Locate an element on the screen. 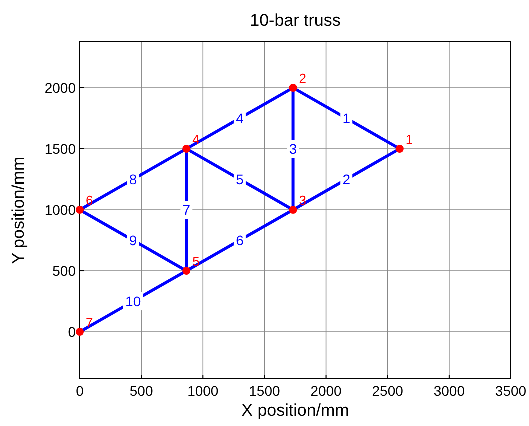  series-label: 2 is located at coordinates (346, 180).